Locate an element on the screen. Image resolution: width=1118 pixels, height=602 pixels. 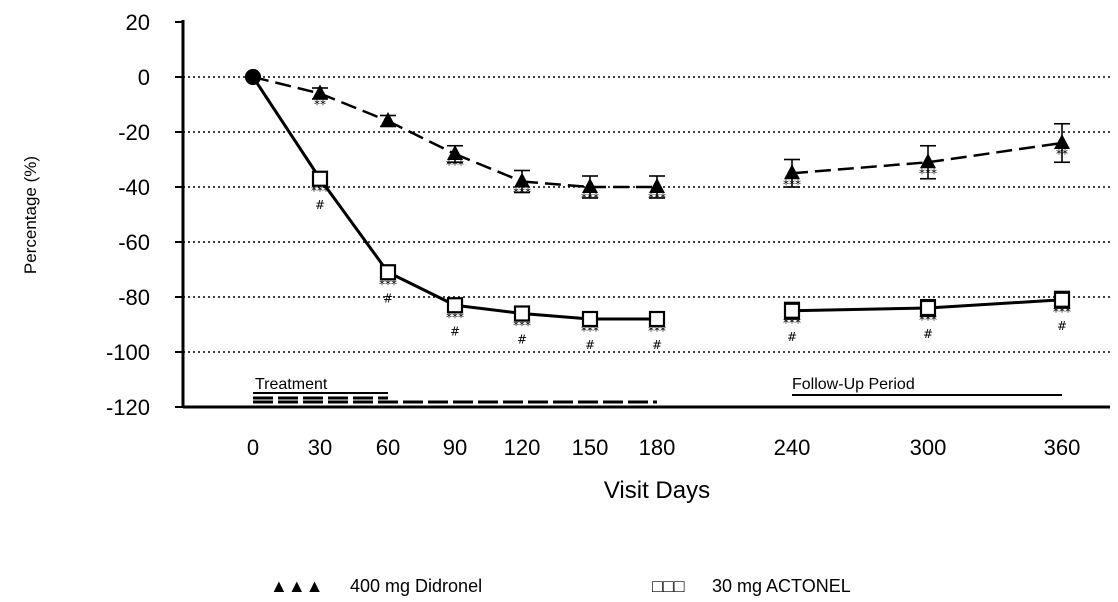
origin-marker is located at coordinates (253, 77).